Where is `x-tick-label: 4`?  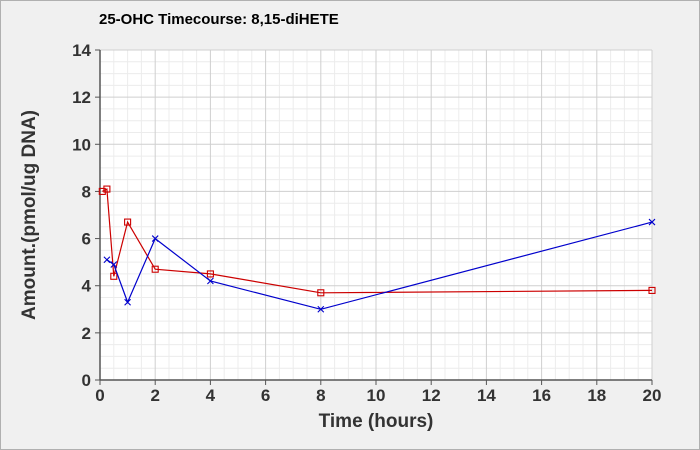 x-tick-label: 4 is located at coordinates (211, 395).